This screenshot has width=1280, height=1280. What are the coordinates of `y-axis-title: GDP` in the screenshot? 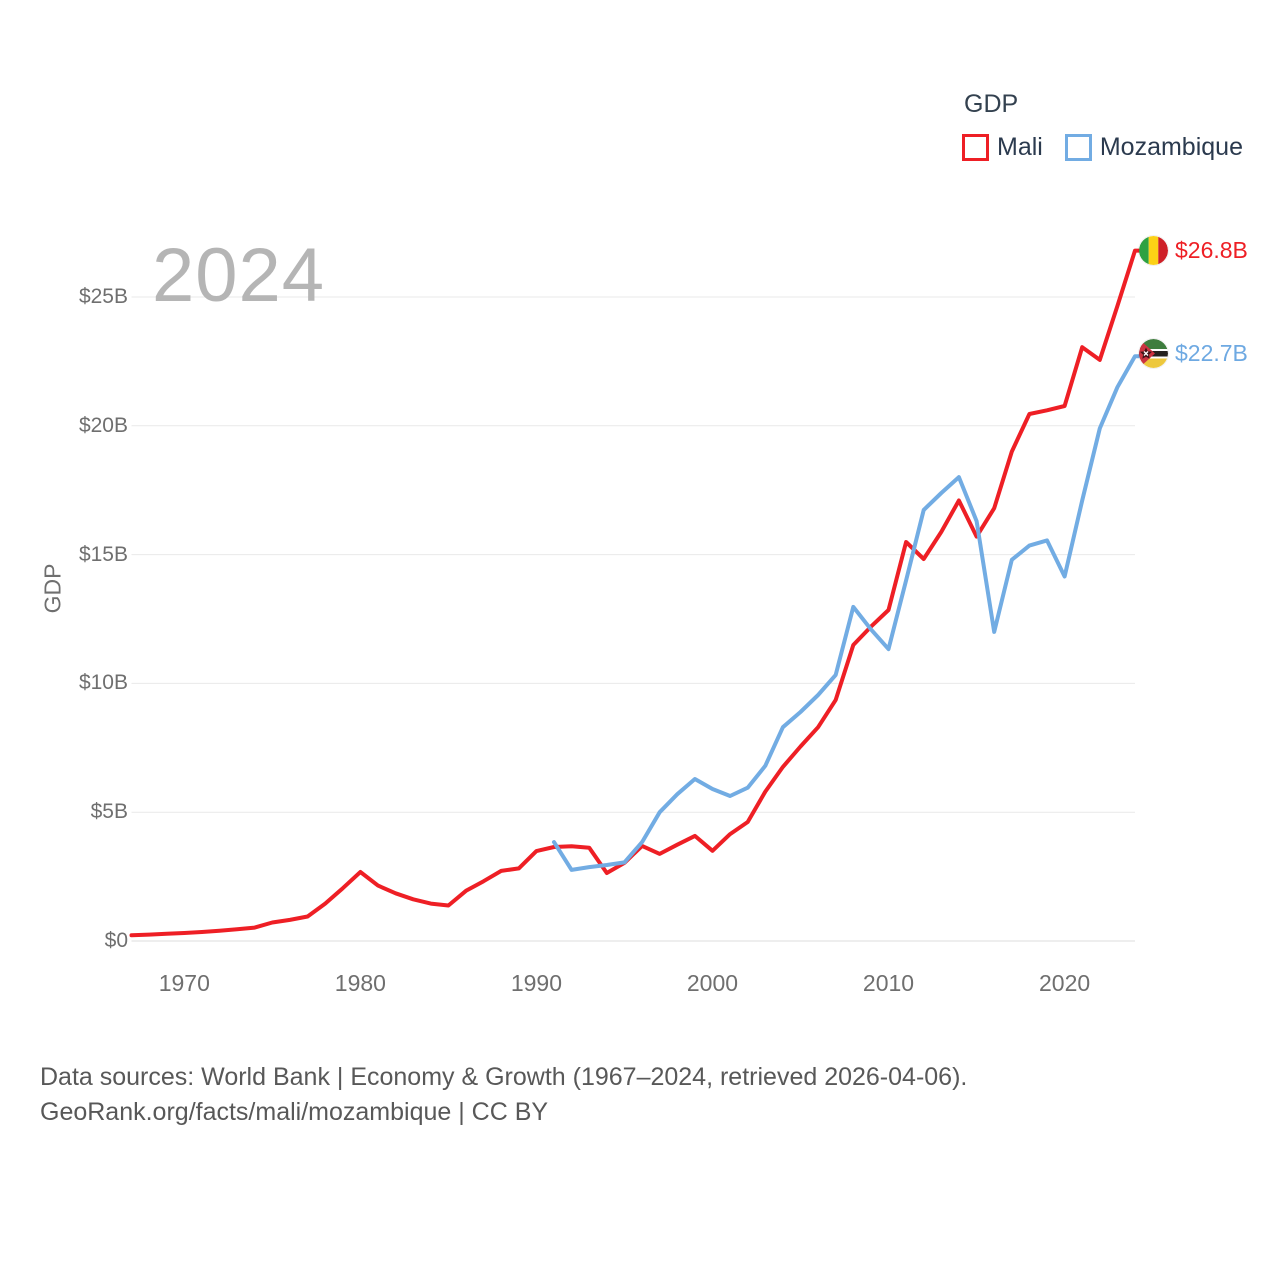 It's located at (52, 588).